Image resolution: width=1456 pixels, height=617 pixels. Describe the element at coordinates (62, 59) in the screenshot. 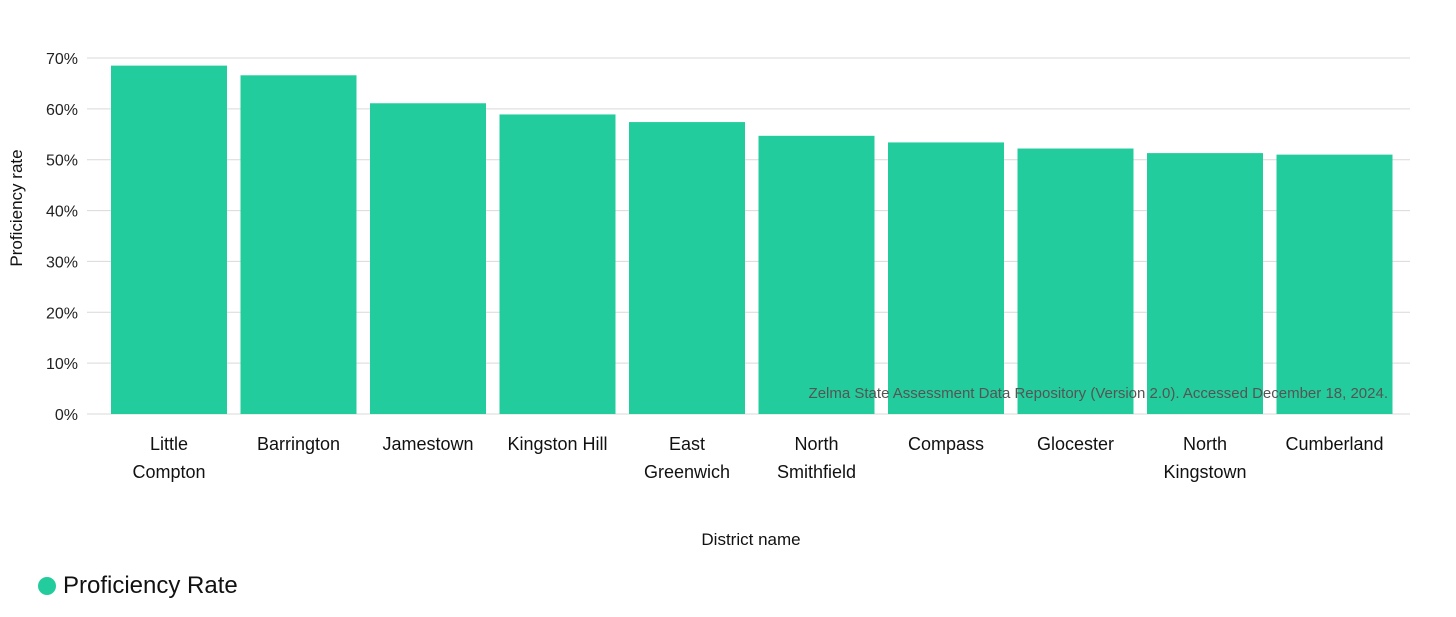

I see `y-tick-label: 70%` at that location.